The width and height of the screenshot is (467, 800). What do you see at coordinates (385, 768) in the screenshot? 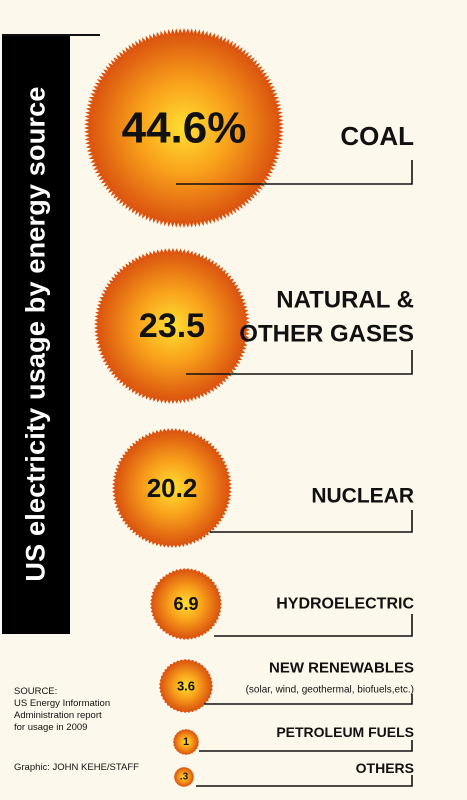
I see `category-label: OTHERS` at bounding box center [385, 768].